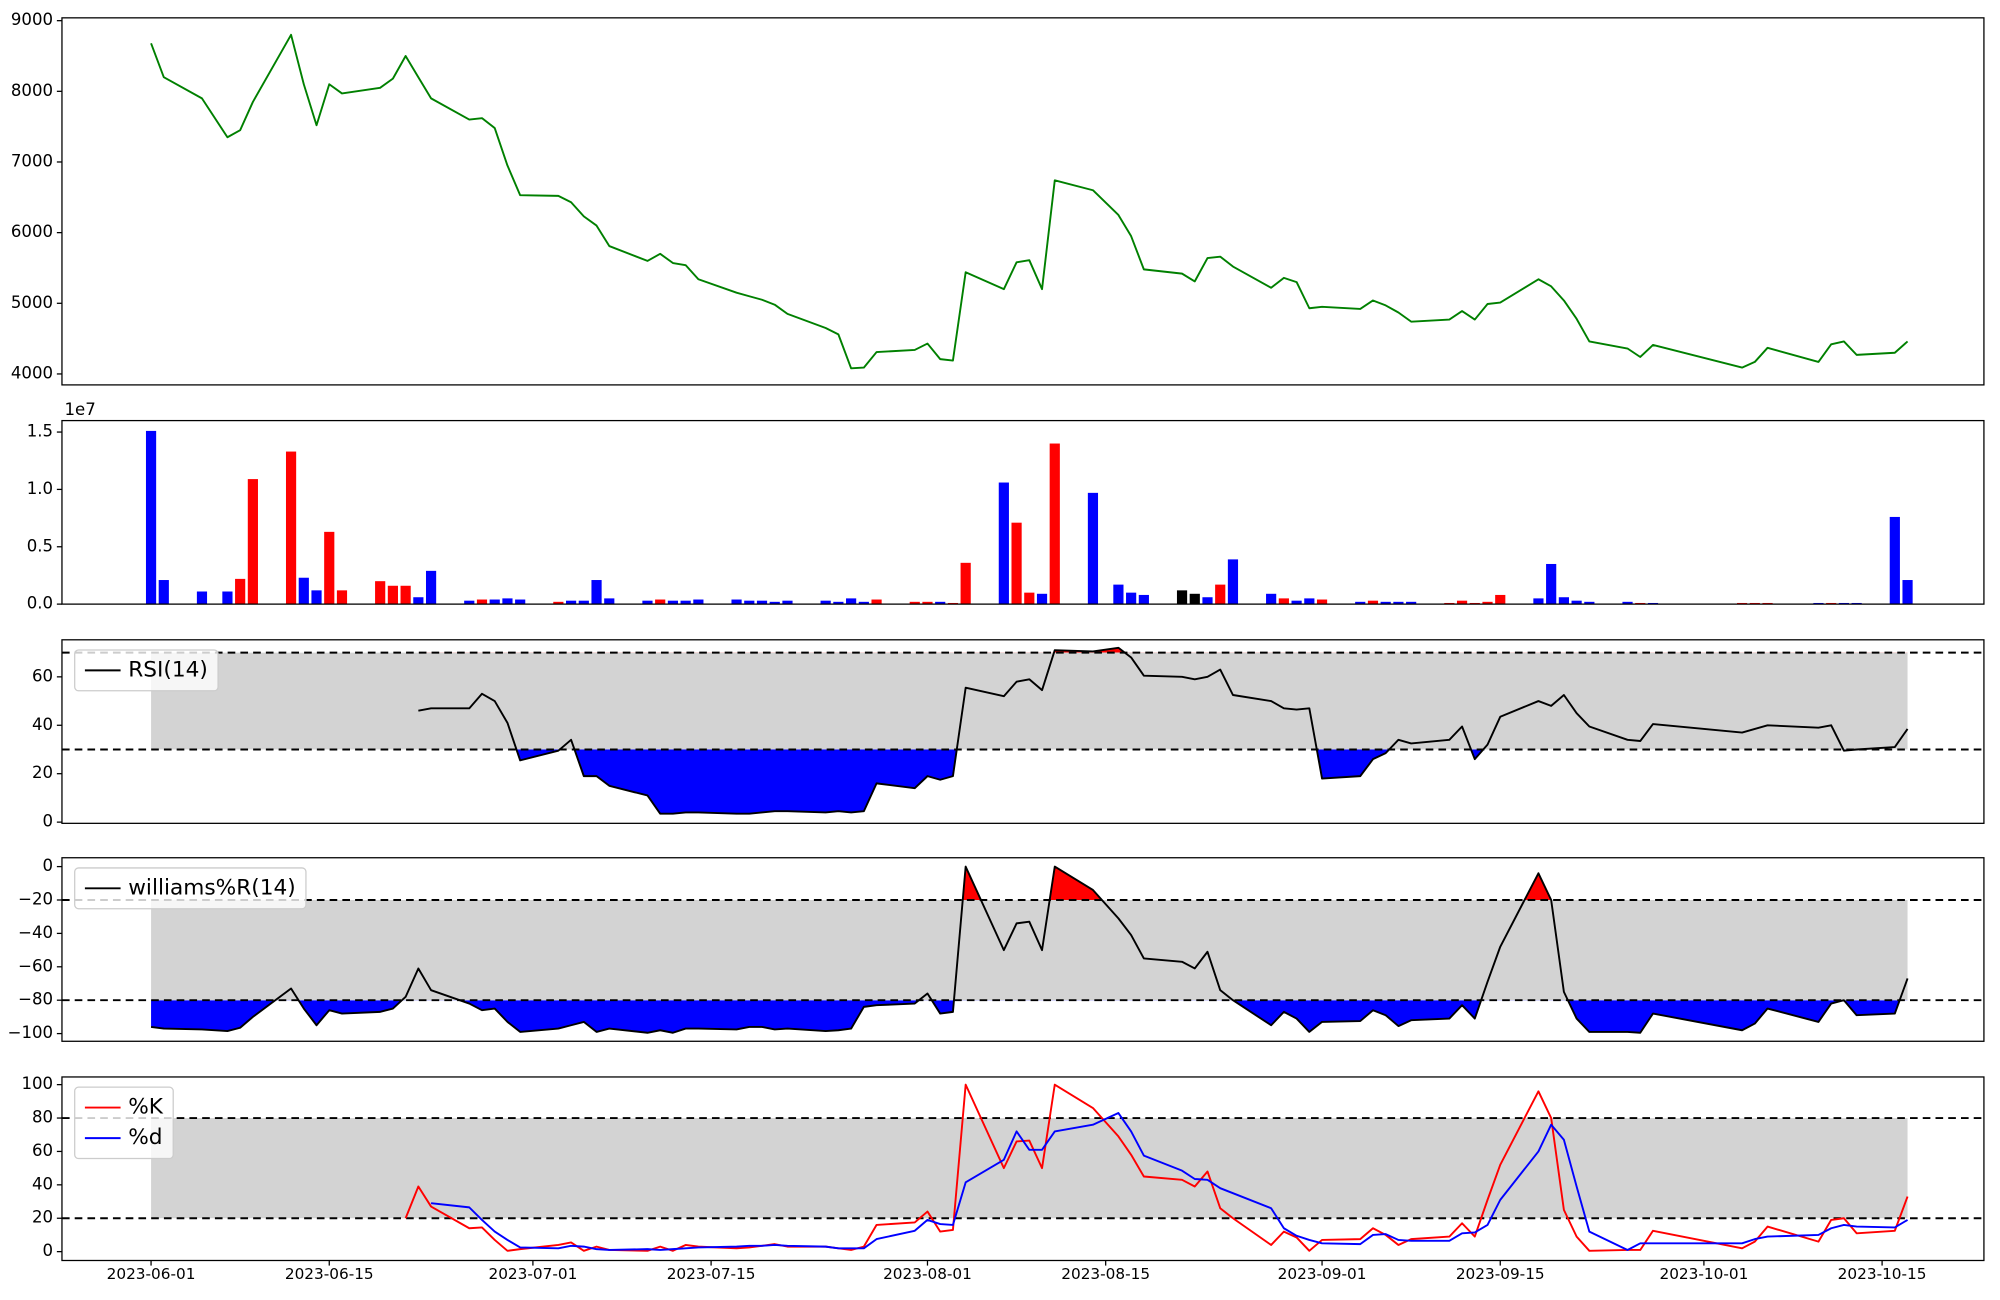 Image resolution: width=2000 pixels, height=1300 pixels. I want to click on y-tick-label: −80, so click(35, 999).